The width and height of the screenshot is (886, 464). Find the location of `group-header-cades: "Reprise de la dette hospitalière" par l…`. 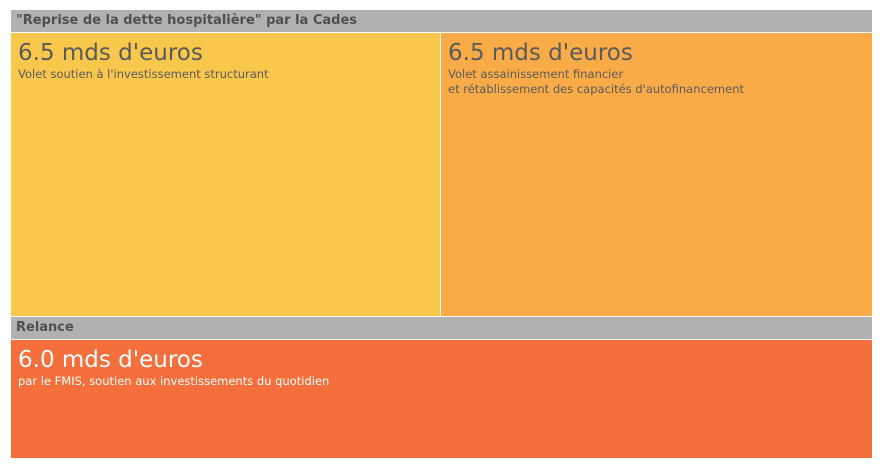

group-header-cades: "Reprise de la dette hospitalière" par l… is located at coordinates (441, 21).